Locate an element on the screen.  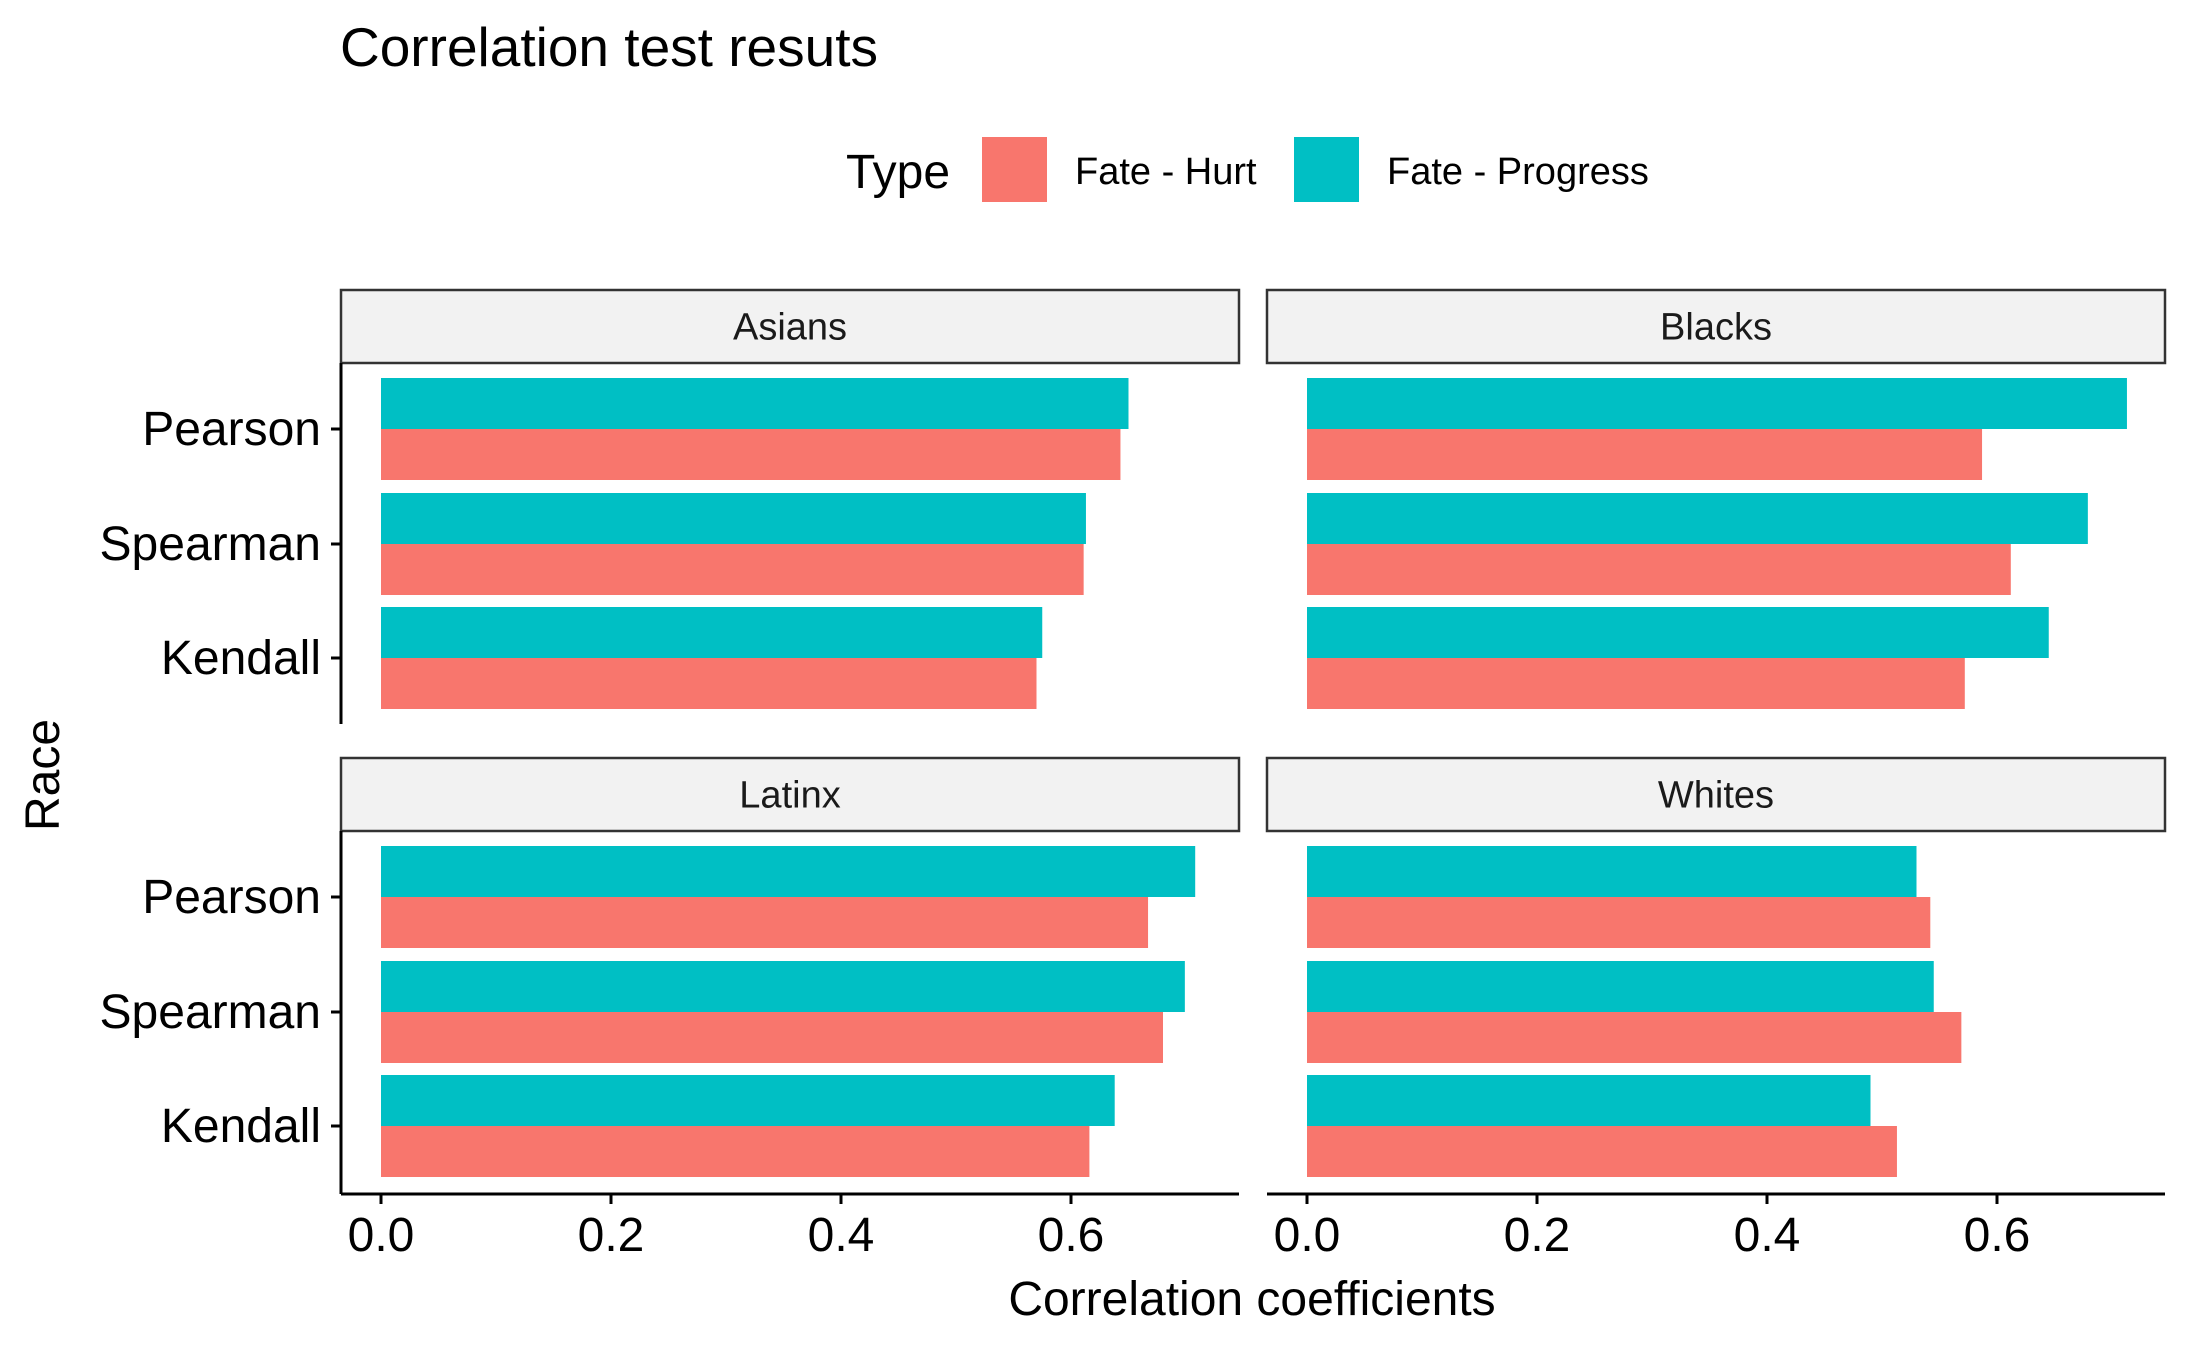
y-tick-label-latinx-spearman: Spearman is located at coordinates (210, 1012).